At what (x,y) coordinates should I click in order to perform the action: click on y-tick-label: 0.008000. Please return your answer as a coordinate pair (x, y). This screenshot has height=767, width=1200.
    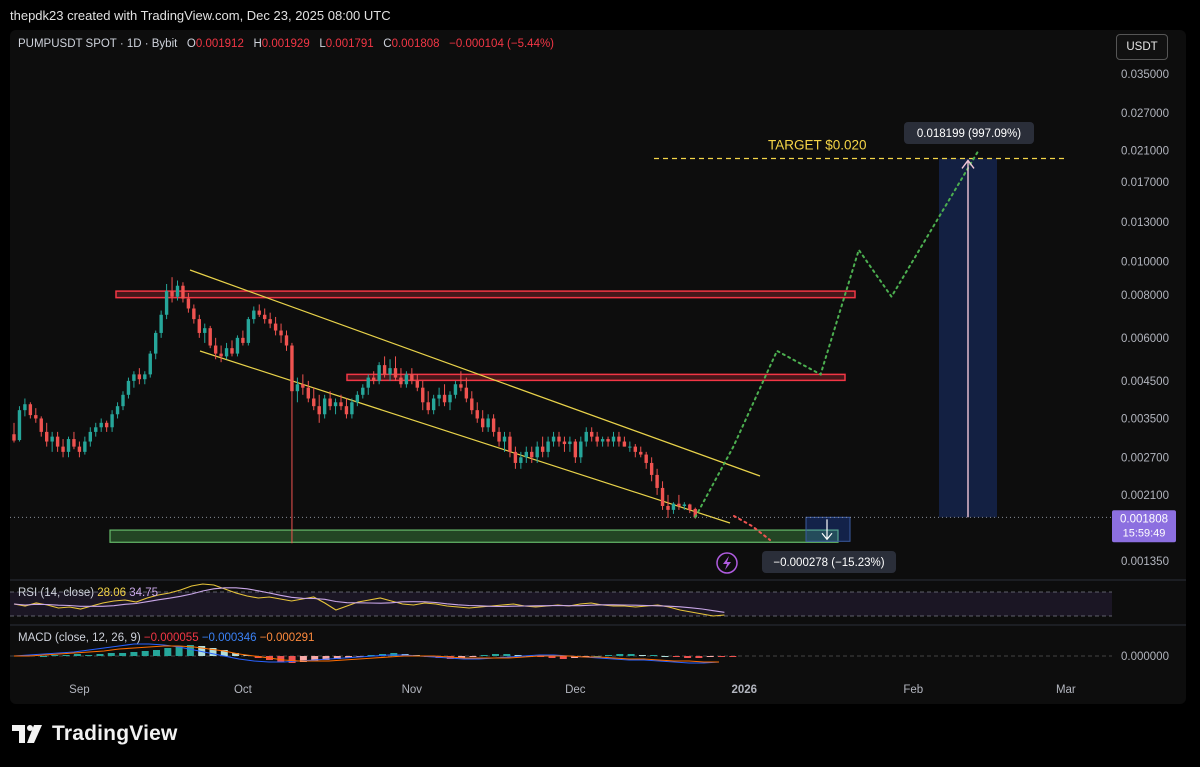
    Looking at the image, I should click on (1145, 296).